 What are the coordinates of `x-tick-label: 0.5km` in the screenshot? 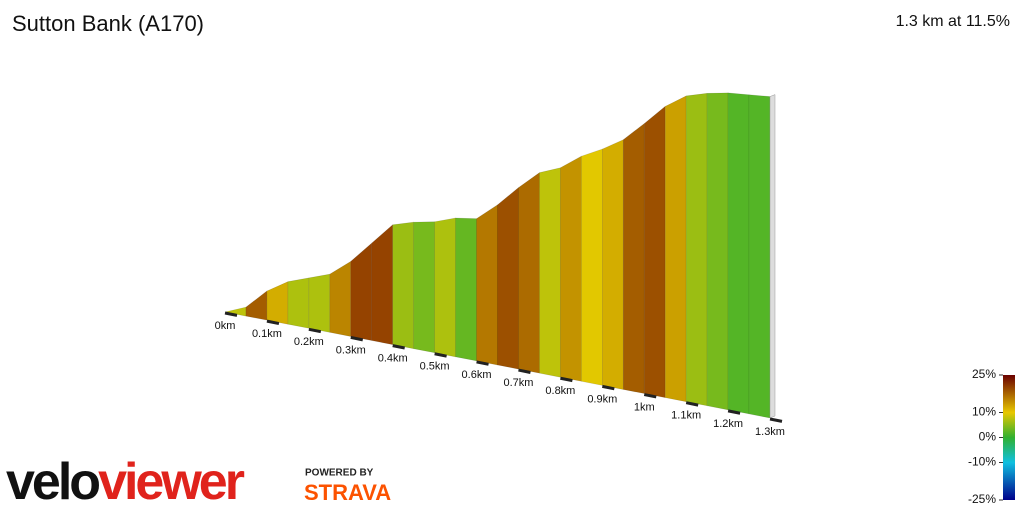 It's located at (435, 367).